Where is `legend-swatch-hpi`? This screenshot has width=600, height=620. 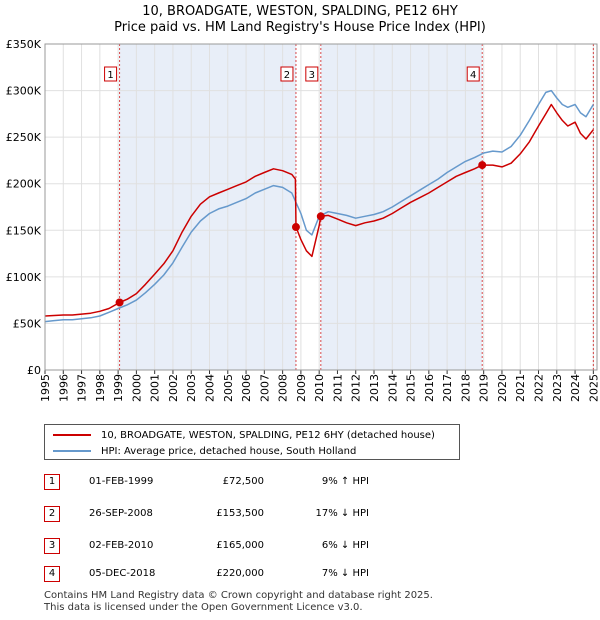
legend-swatch-hpi is located at coordinates (72, 451).